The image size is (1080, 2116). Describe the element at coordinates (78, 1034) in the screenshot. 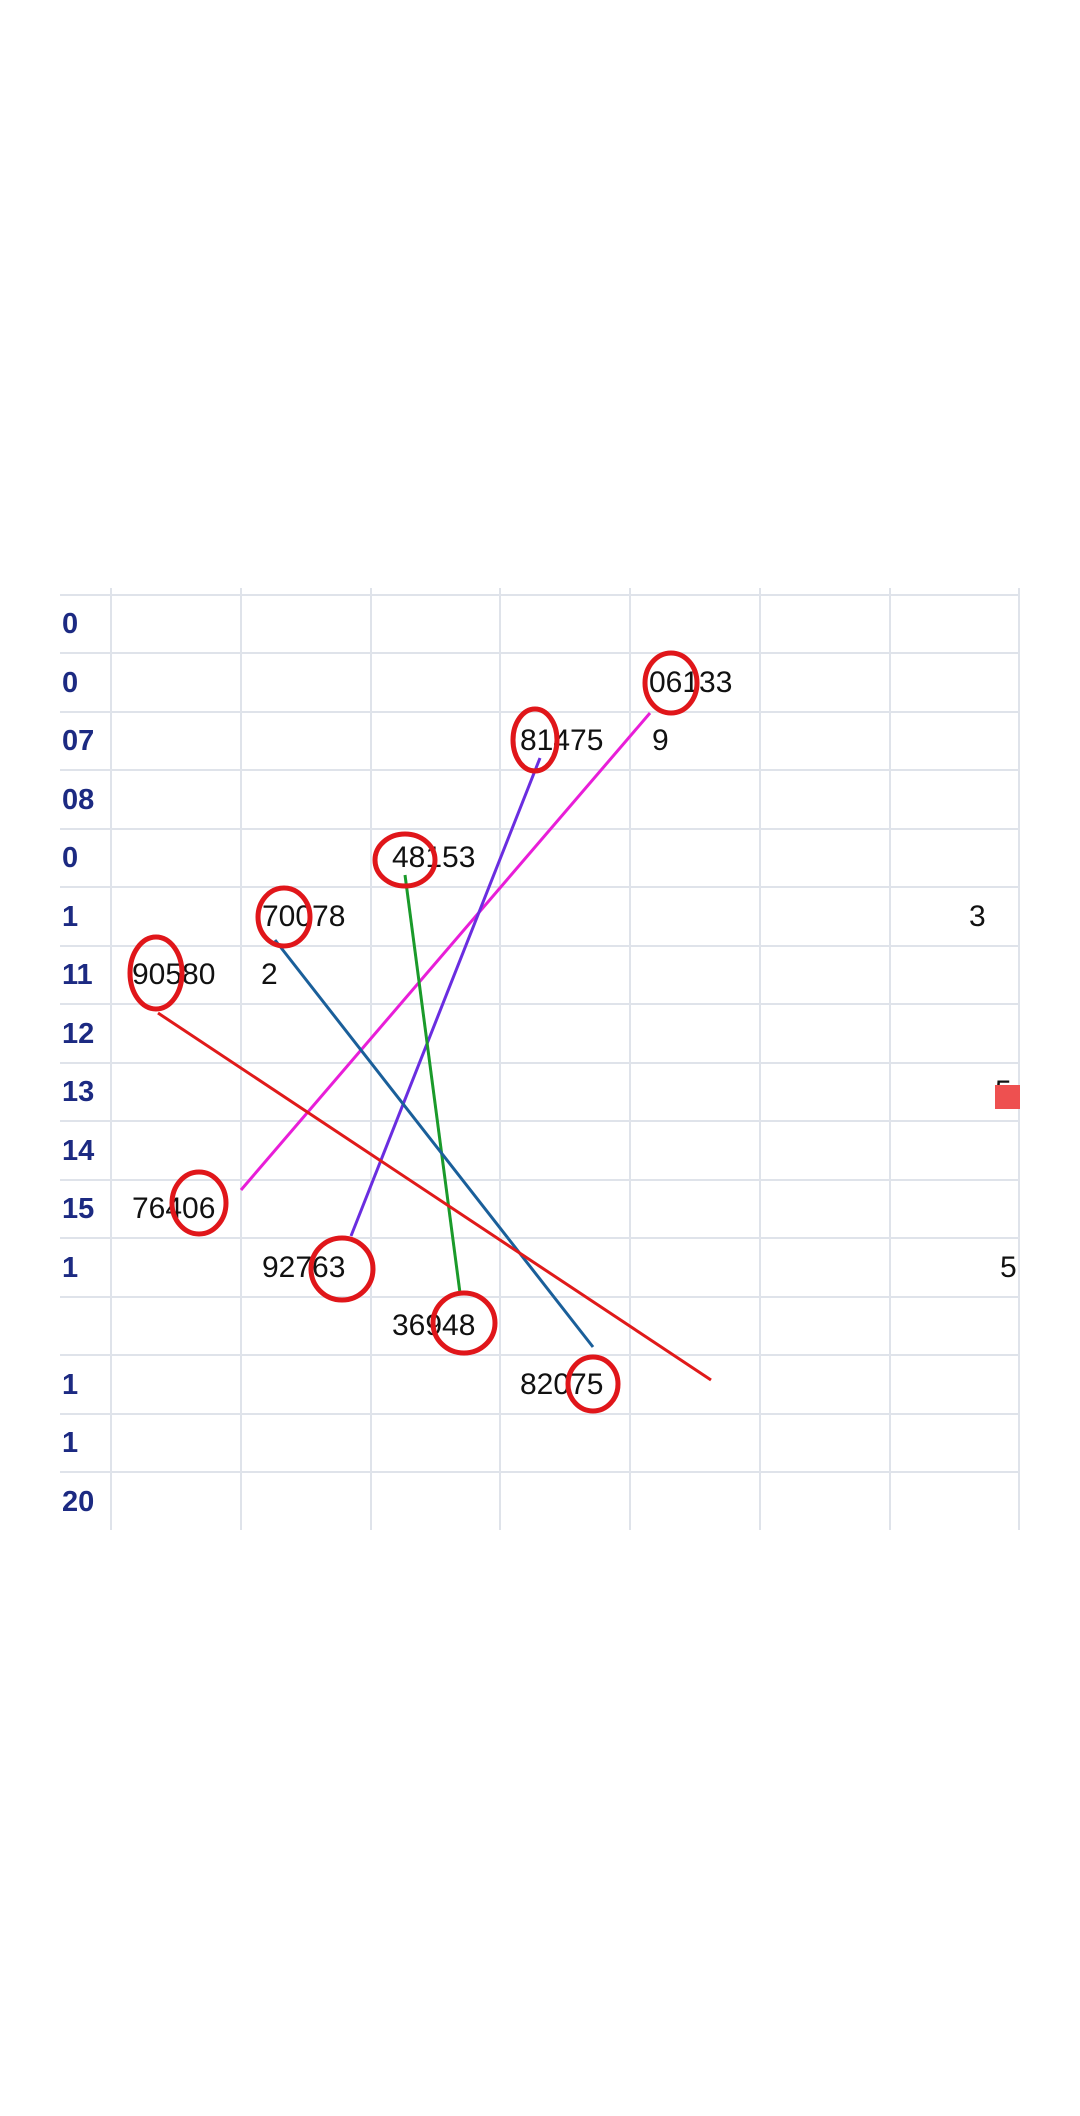

I see `row-label: 12` at that location.